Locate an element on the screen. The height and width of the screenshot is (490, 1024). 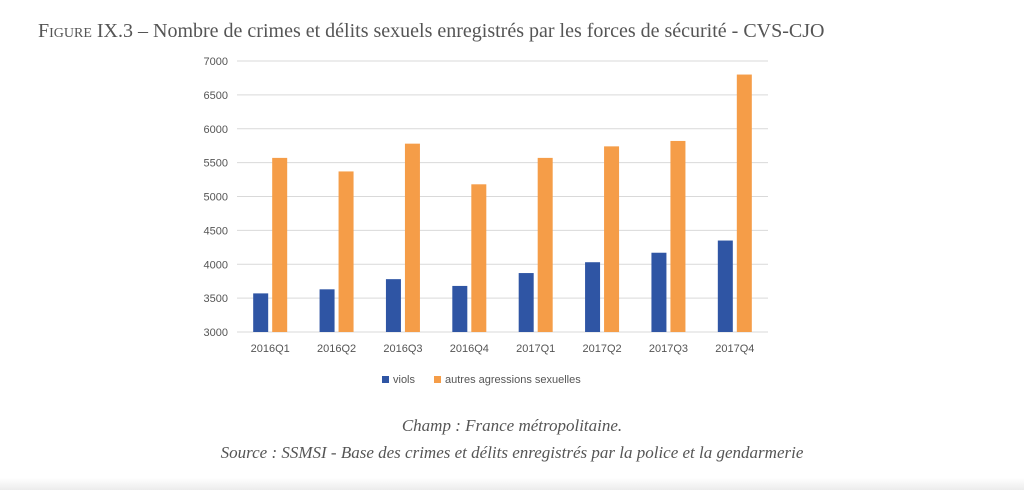
x-tick-label: 2017Q3 is located at coordinates (668, 349).